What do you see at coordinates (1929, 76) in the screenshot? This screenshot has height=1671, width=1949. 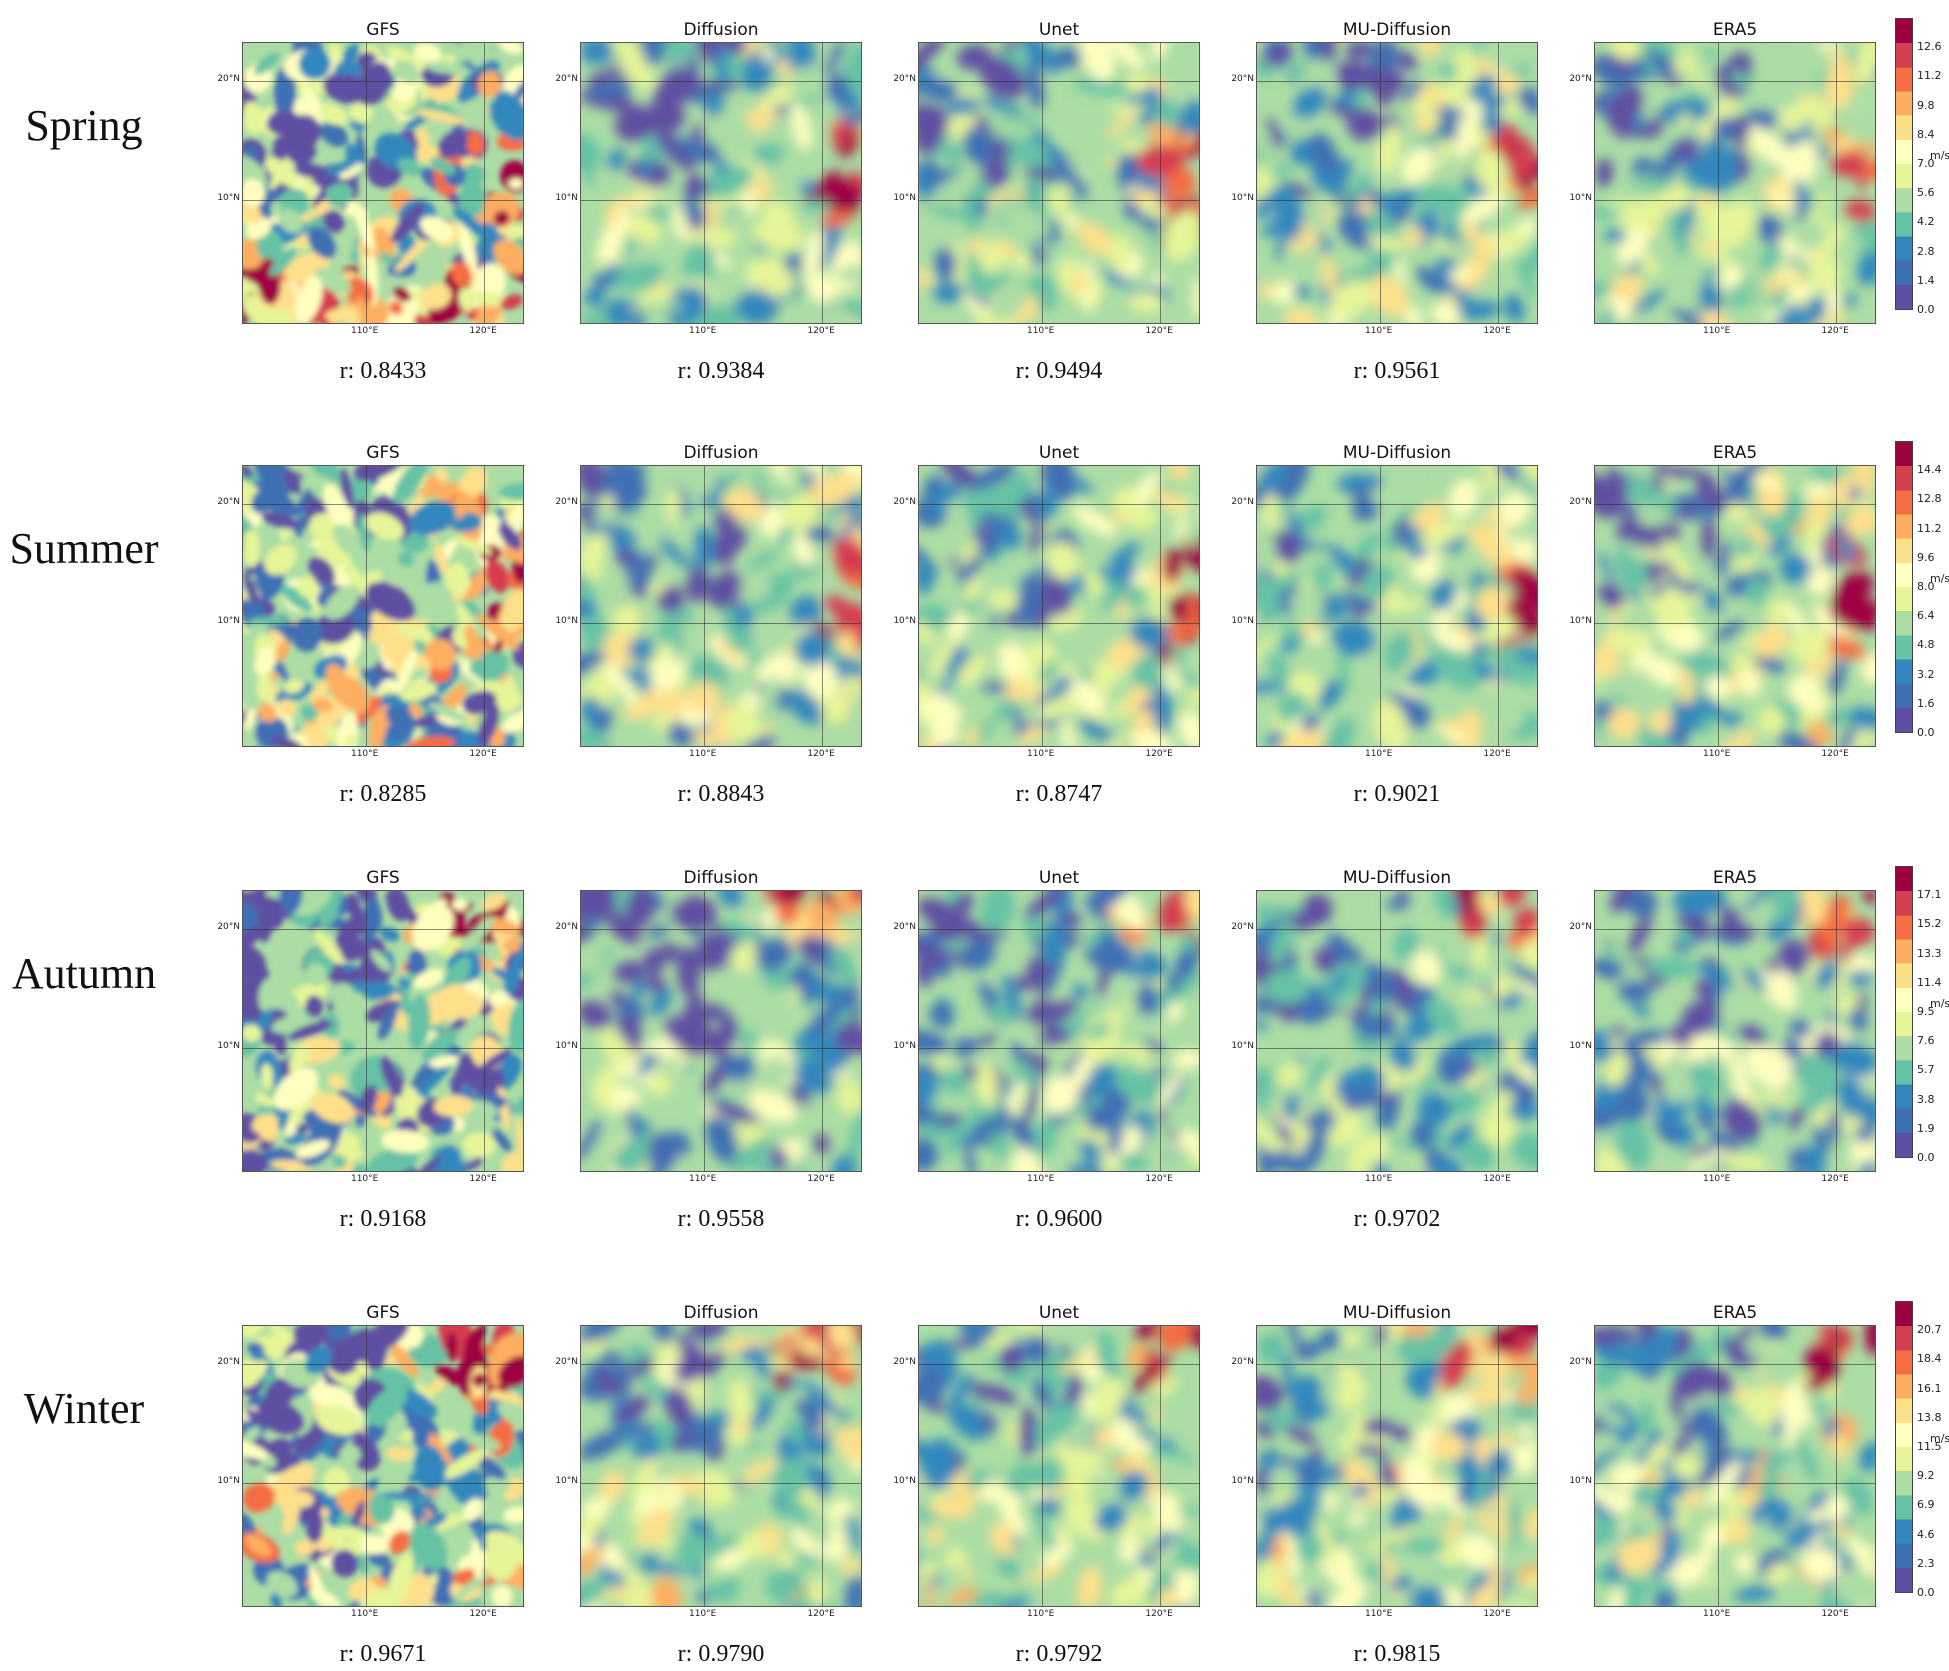 I see `colorbar-tick-label: 11.2` at bounding box center [1929, 76].